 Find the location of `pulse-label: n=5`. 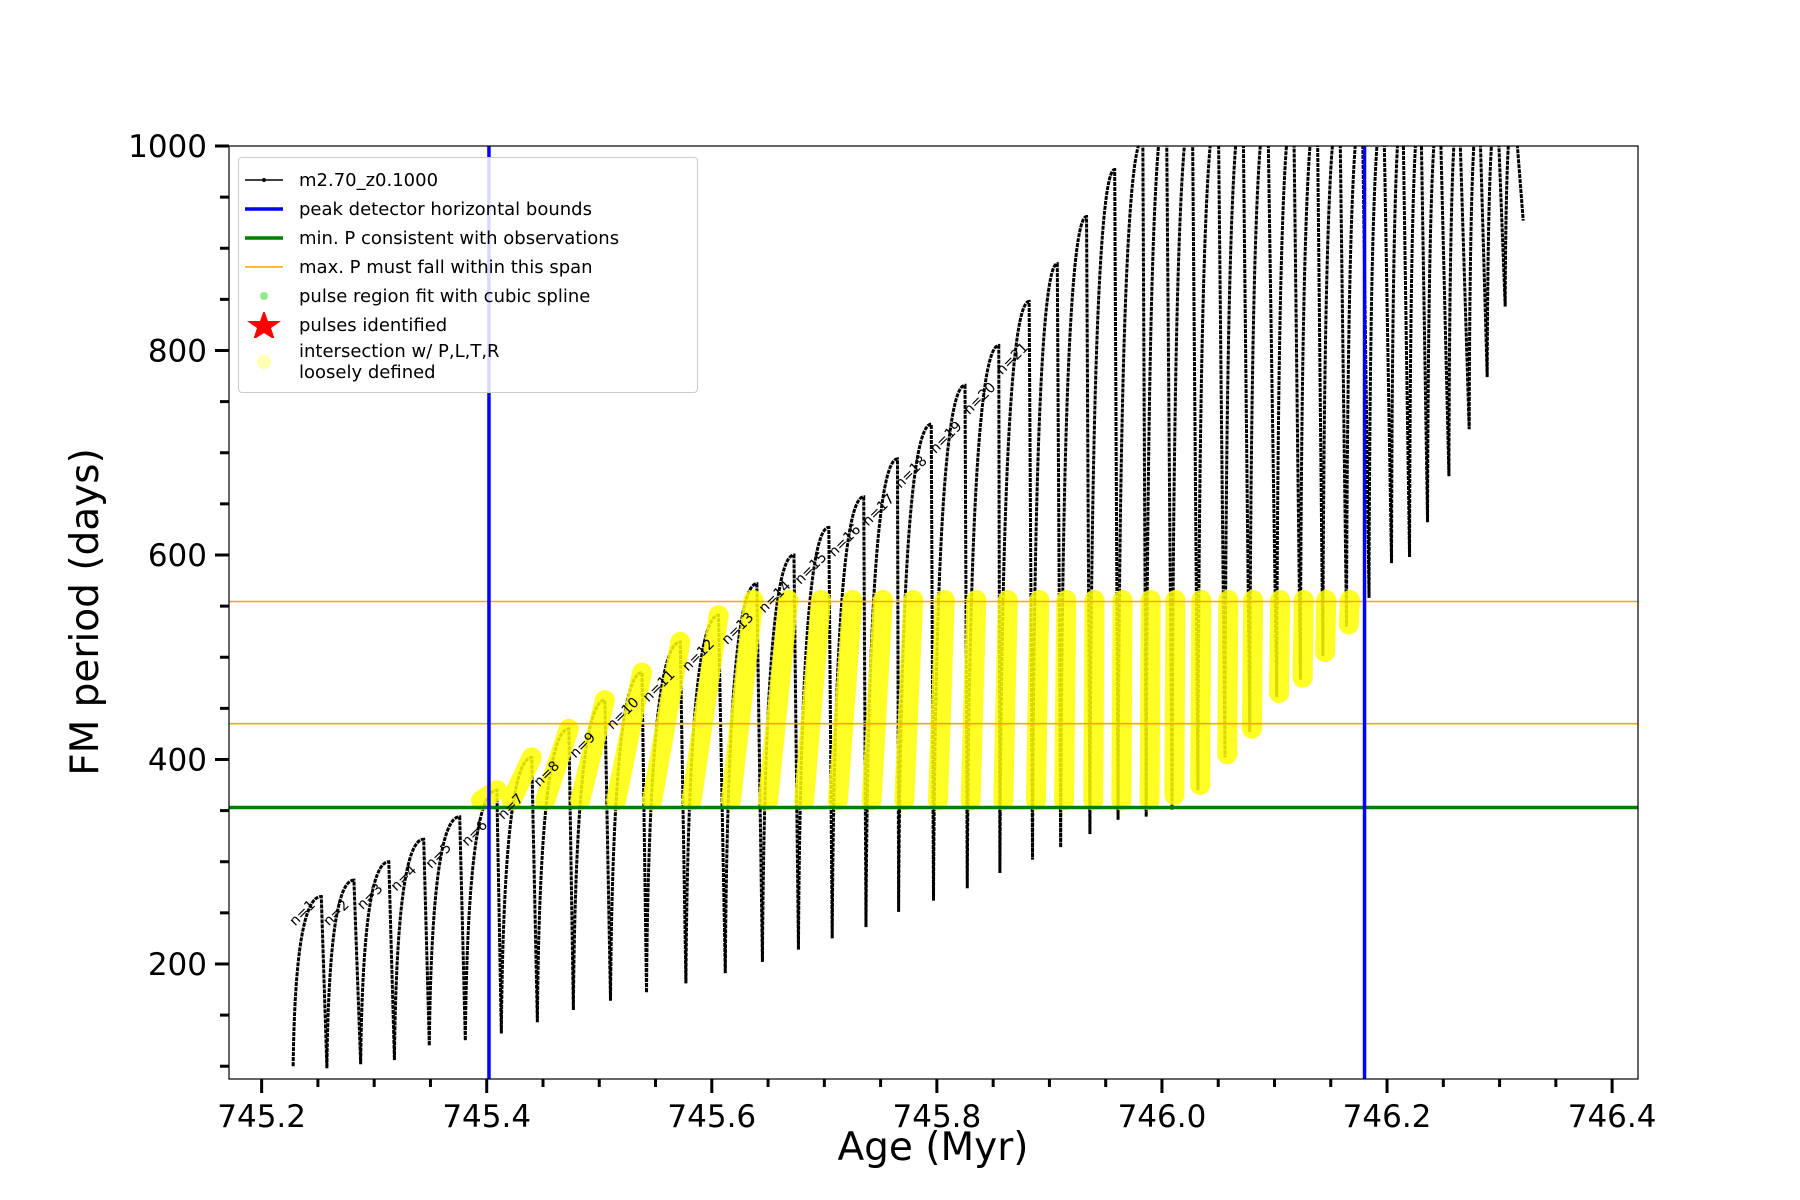

pulse-label: n=5 is located at coordinates (439, 856).